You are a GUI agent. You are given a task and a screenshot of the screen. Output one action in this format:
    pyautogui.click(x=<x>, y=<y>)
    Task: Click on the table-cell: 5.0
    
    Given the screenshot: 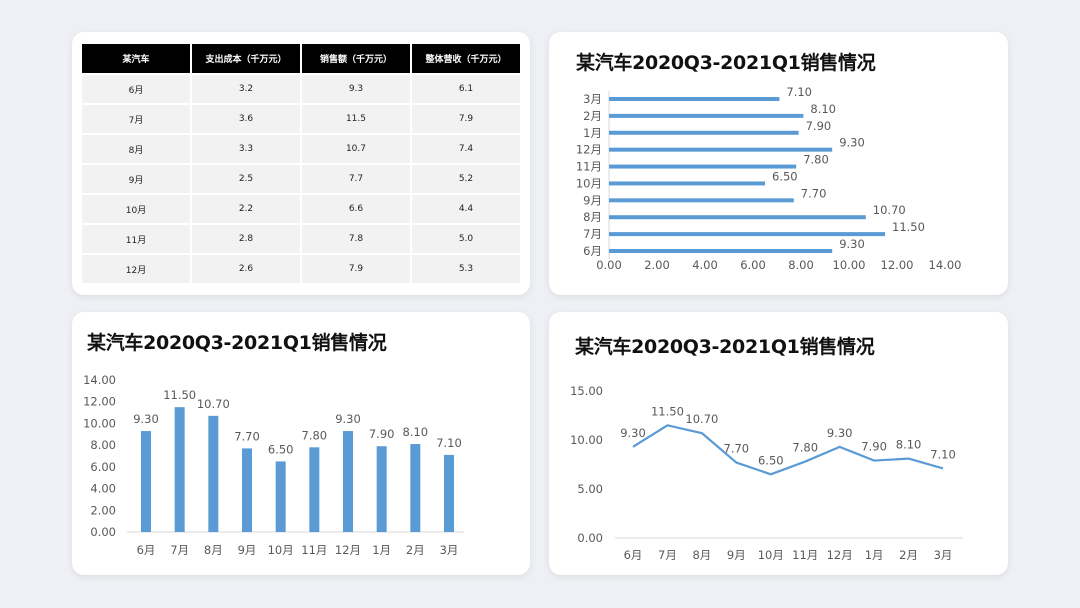 What is the action you would take?
    pyautogui.click(x=465, y=238)
    